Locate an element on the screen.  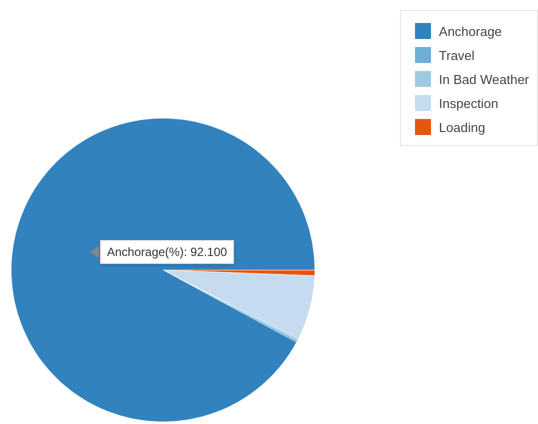
legend-label: In Bad Weather is located at coordinates (483, 79).